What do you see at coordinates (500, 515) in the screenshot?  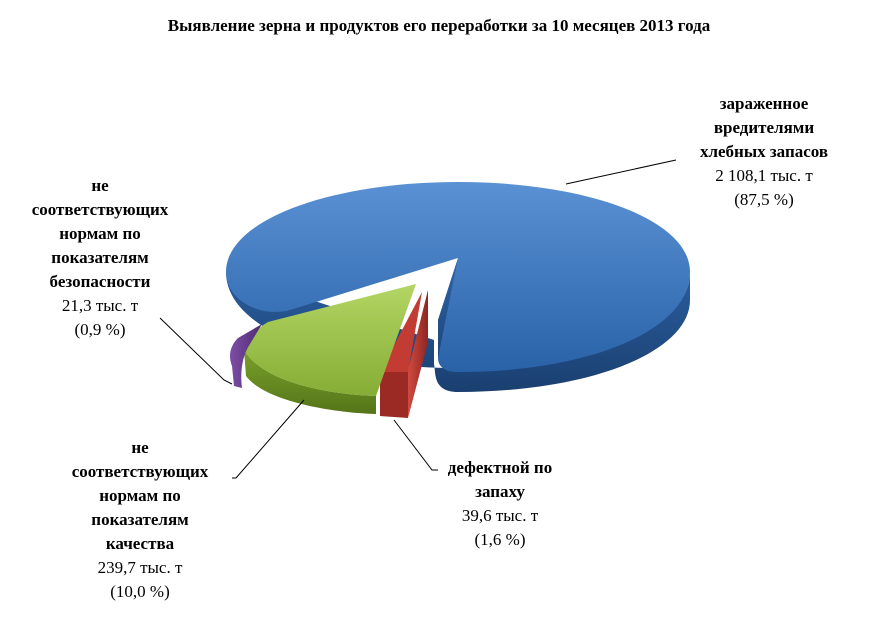 I see `data-label-defective-smell-value: 39,6 тыс. т` at bounding box center [500, 515].